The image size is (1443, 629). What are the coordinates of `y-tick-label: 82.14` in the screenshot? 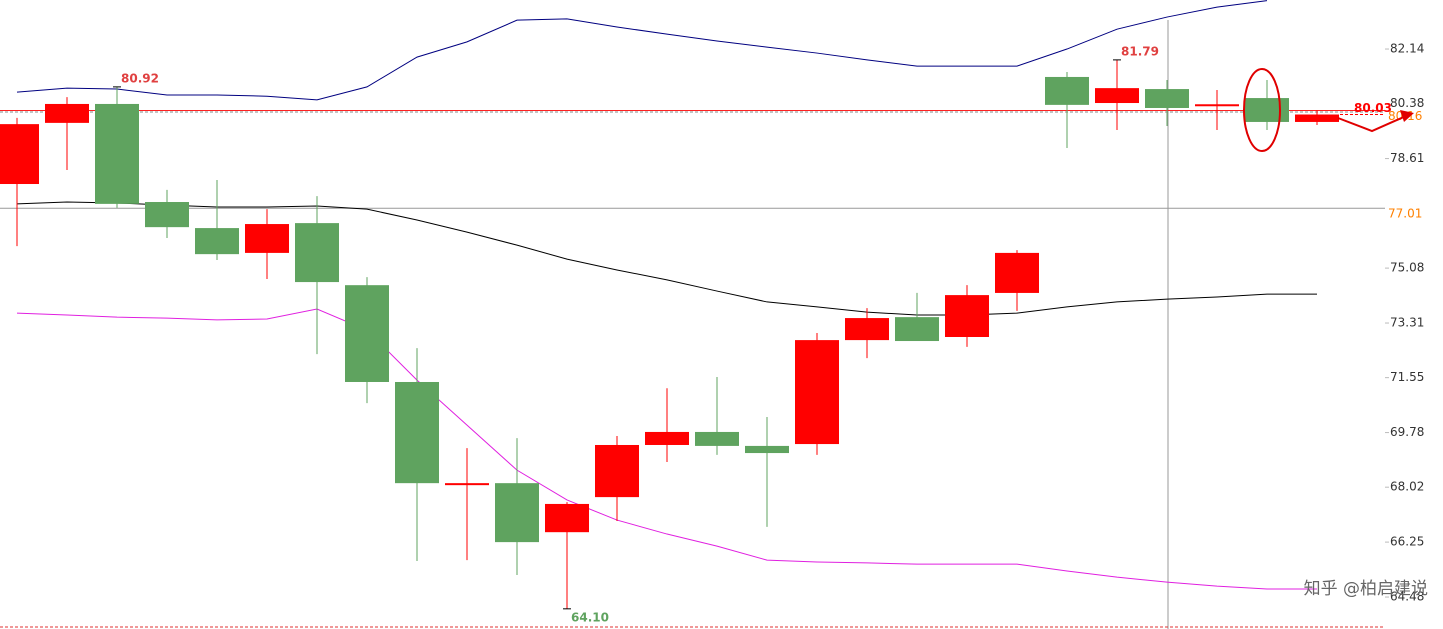 It's located at (1407, 49).